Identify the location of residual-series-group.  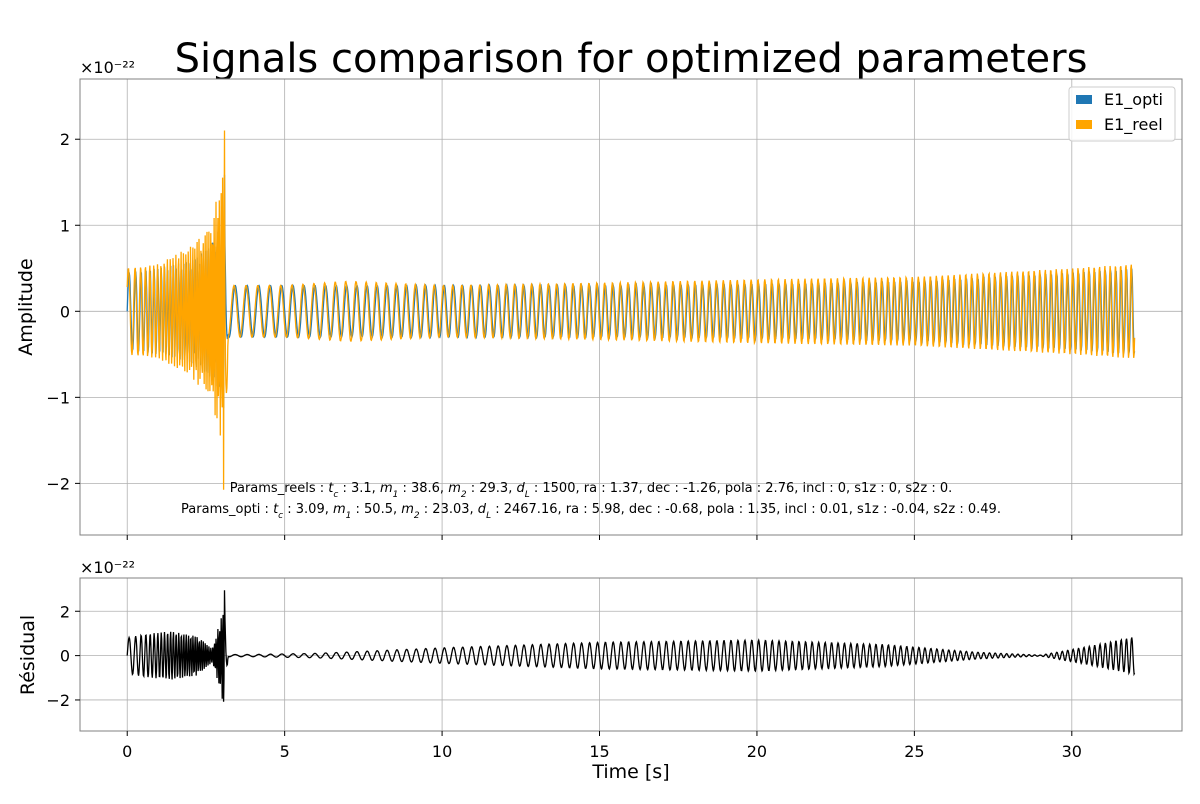
(631, 646).